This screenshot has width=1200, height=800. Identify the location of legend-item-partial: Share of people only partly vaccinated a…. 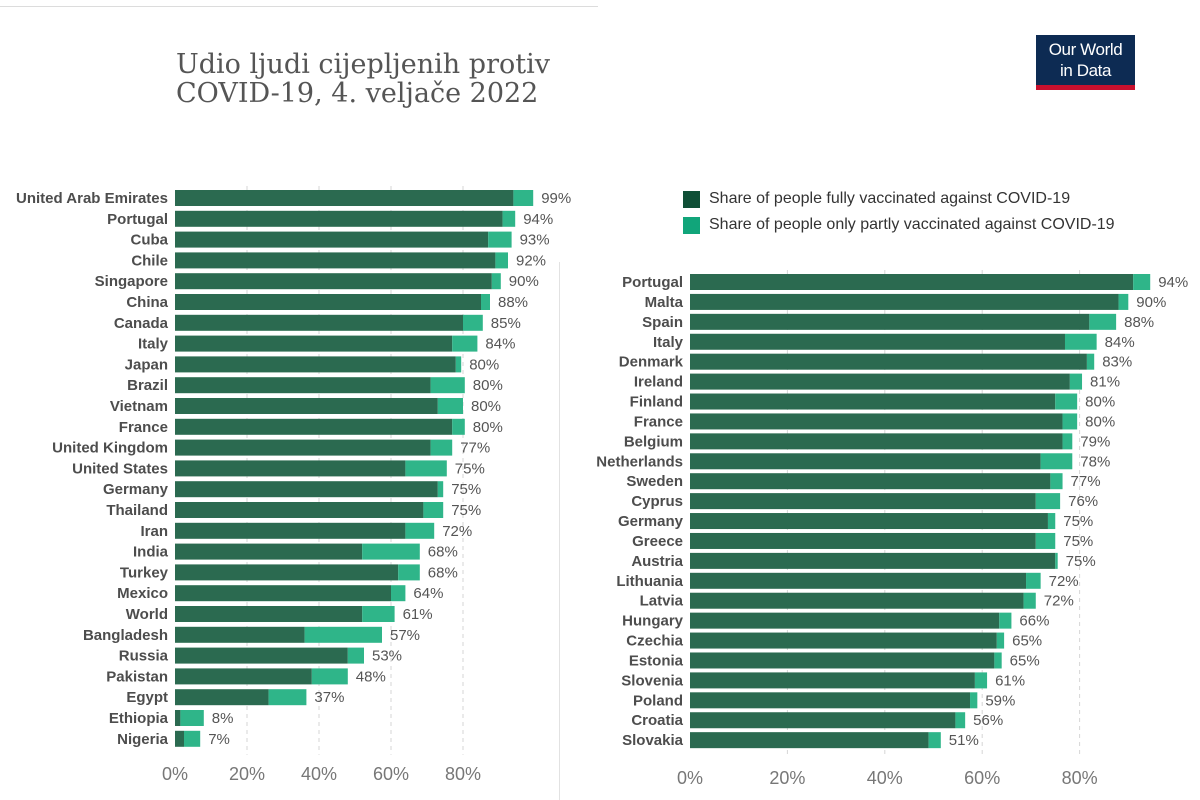
(899, 225).